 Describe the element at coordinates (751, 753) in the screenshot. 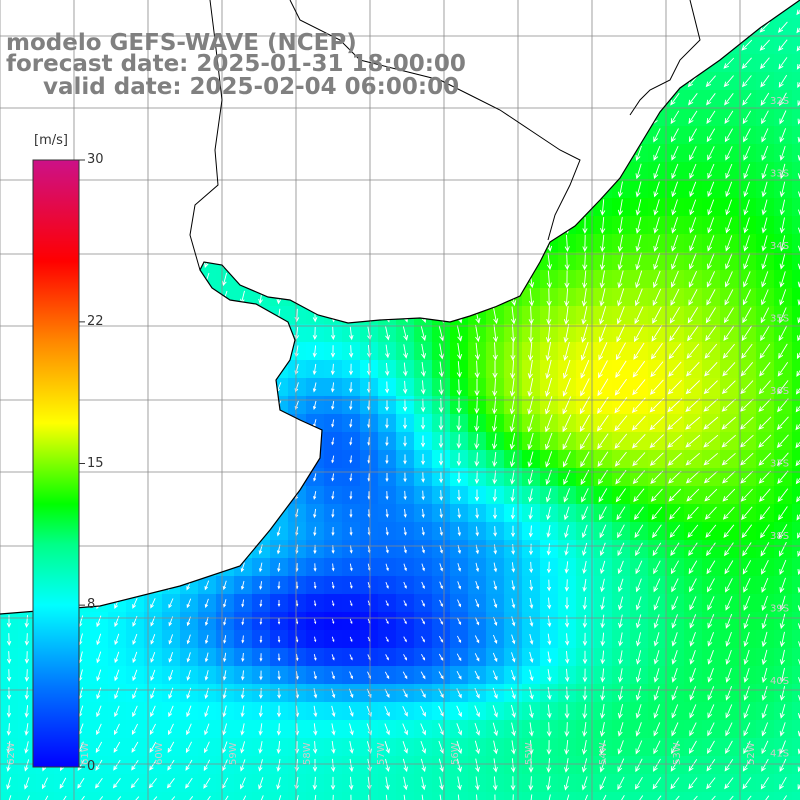

I see `lon-tick-label: 52W` at that location.